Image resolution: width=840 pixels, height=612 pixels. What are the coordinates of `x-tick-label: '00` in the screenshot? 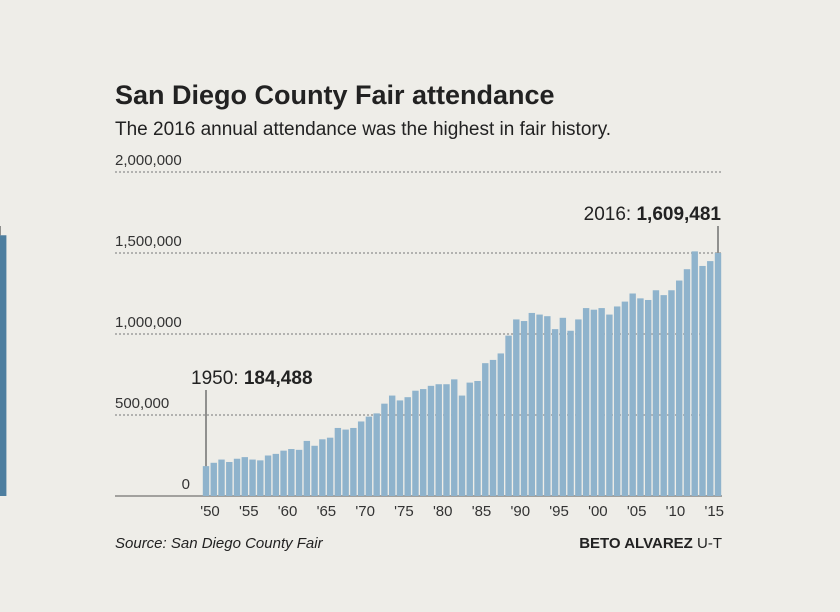 It's located at (598, 511).